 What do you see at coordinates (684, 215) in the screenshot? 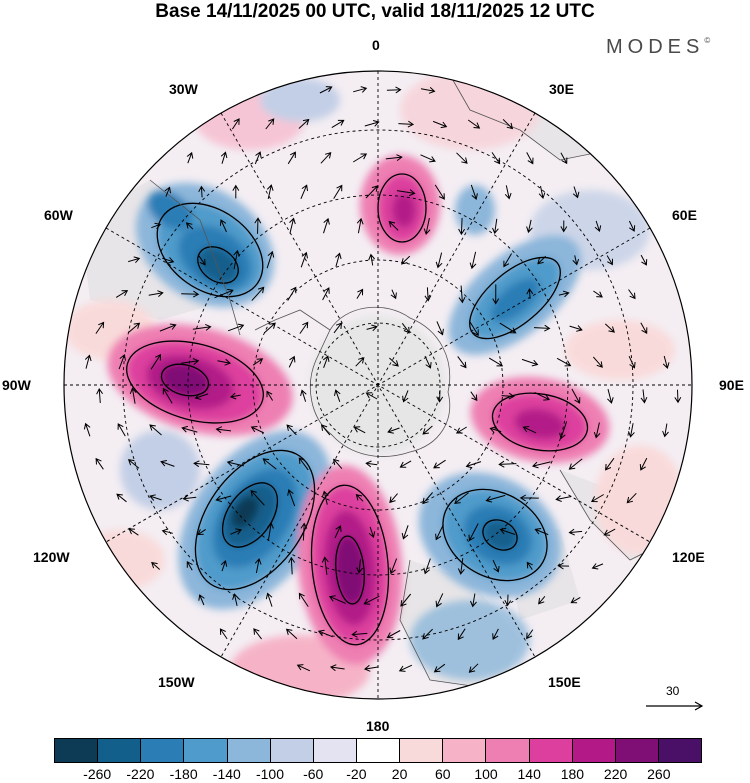
I see `lon-label-60e: 60E` at bounding box center [684, 215].